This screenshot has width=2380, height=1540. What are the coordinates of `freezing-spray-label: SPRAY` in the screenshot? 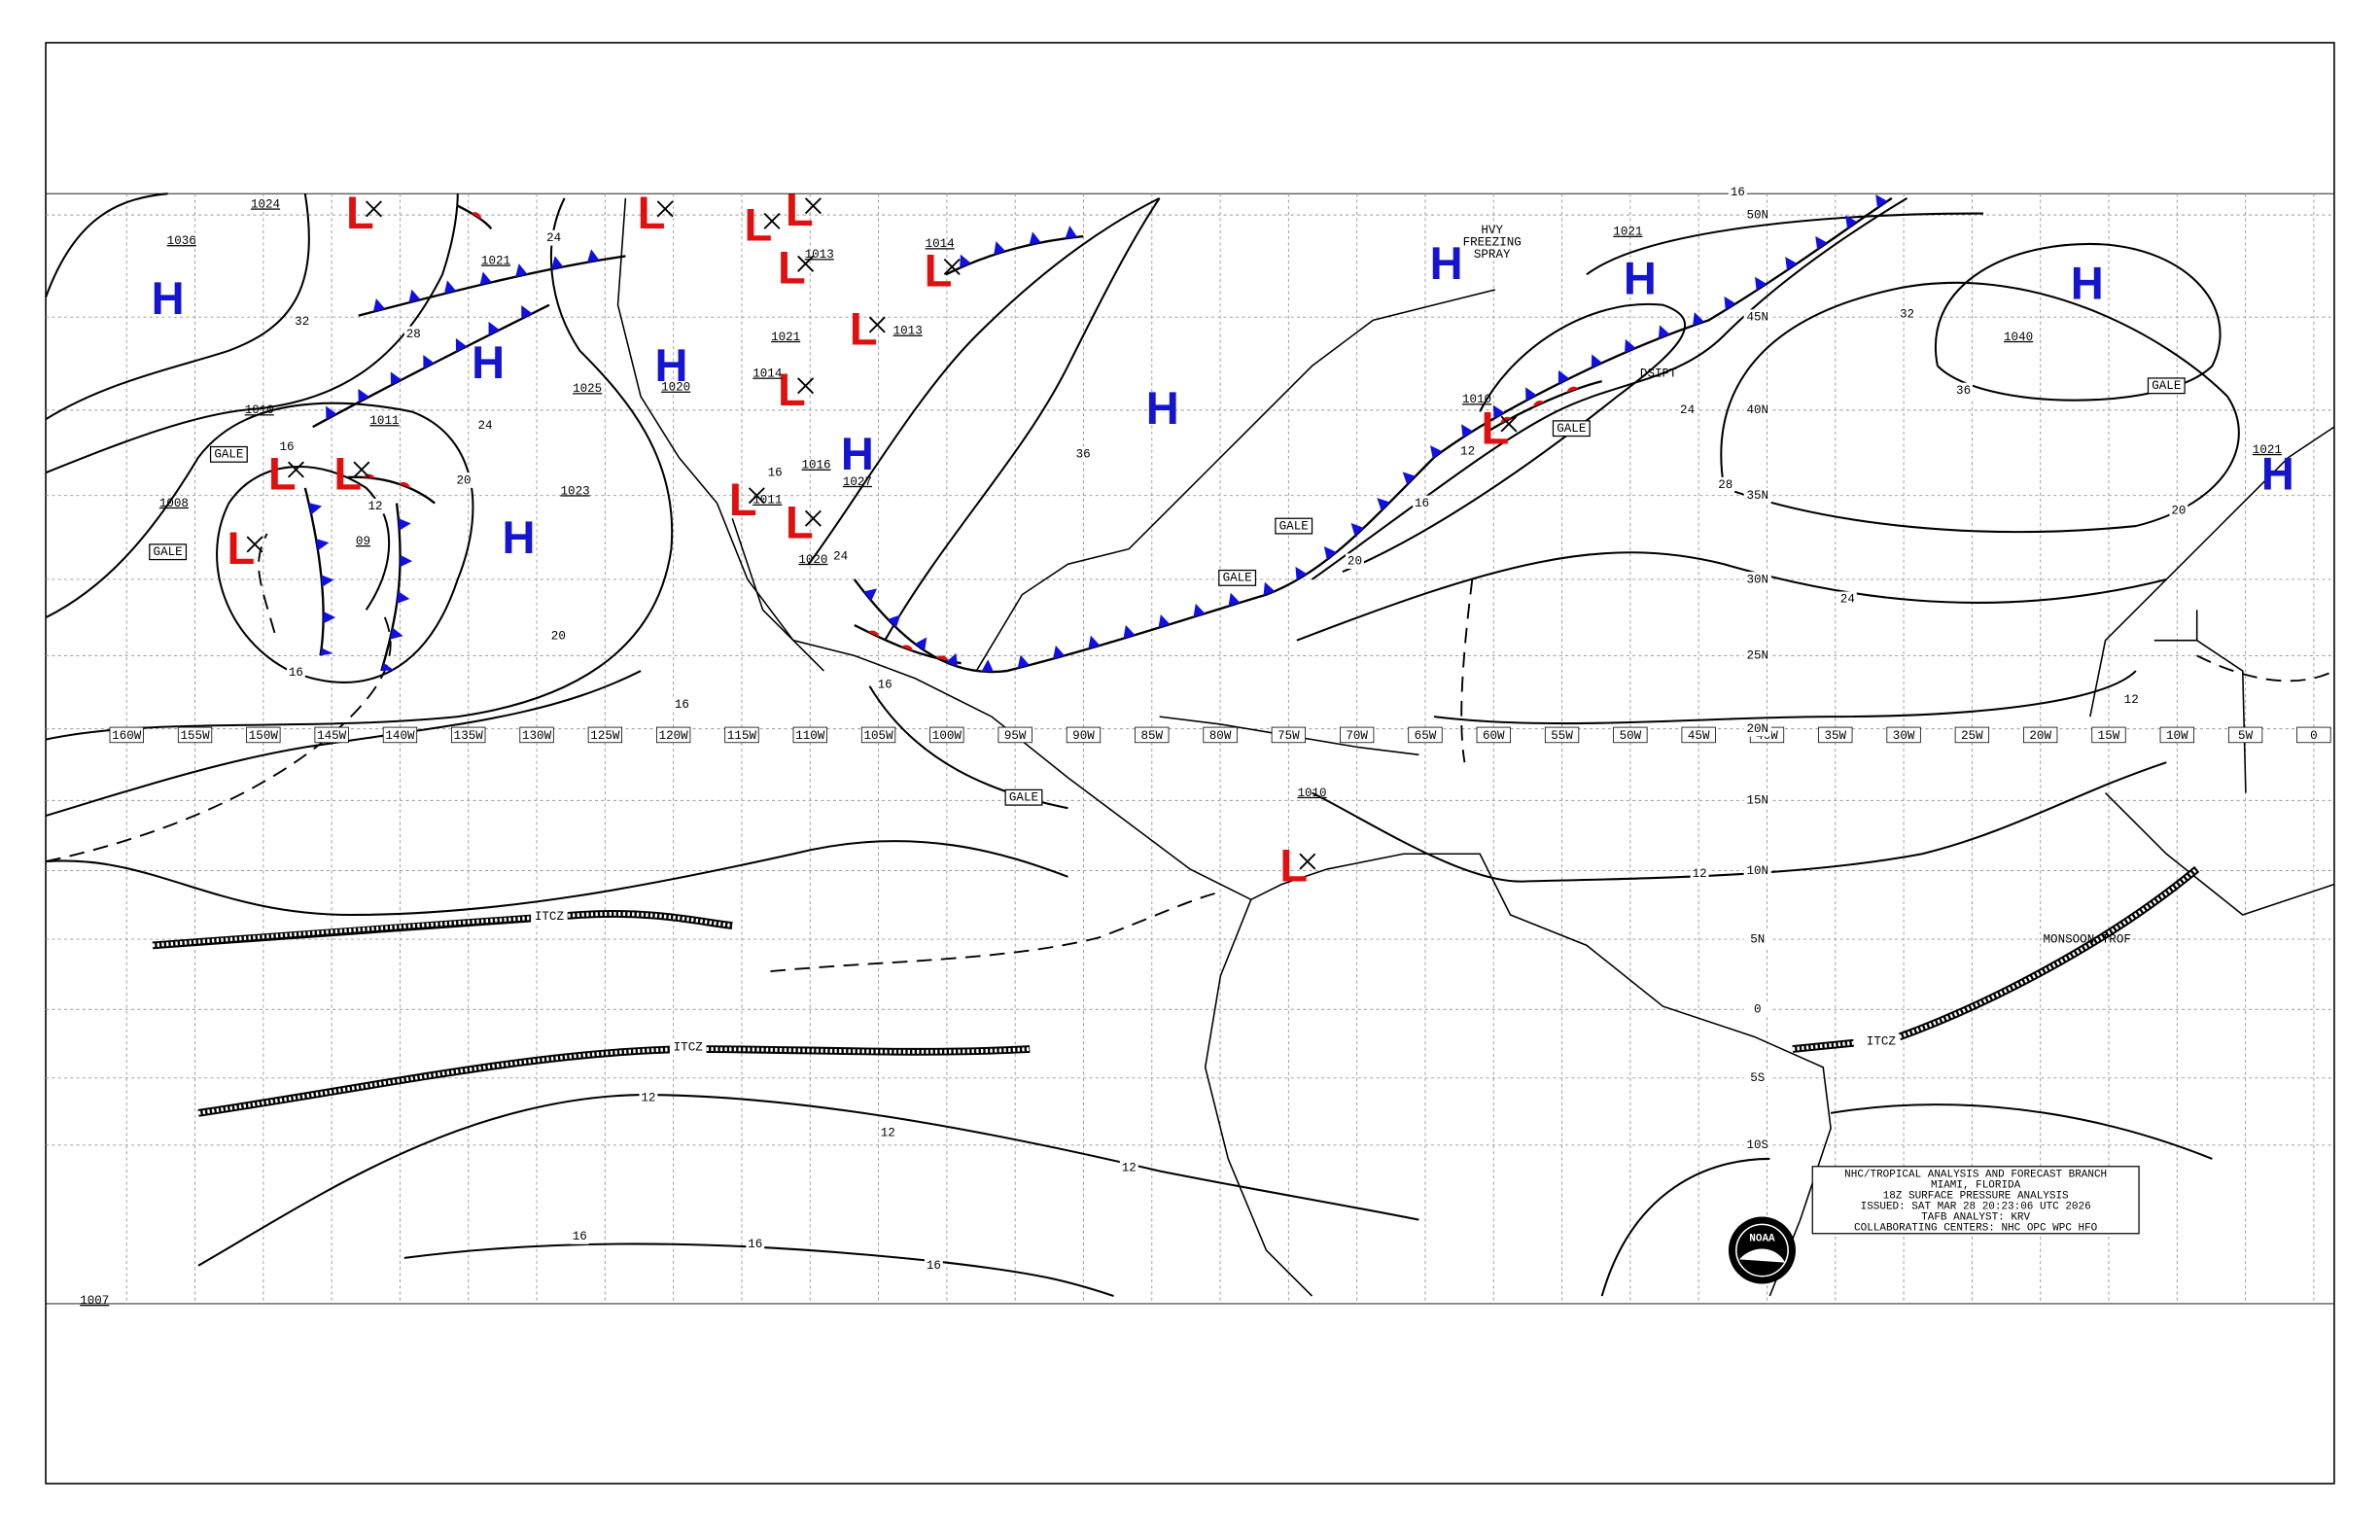 It's located at (1492, 255).